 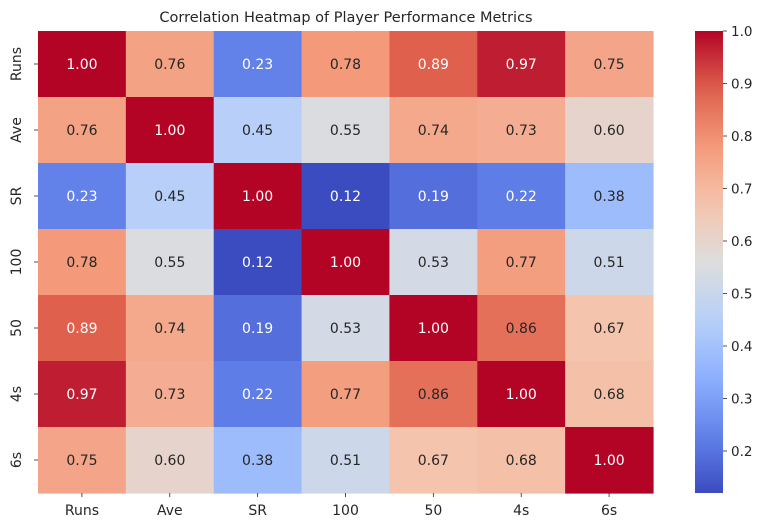 I want to click on colorbar: 0.2 0.3 0.4 0.5 0.6 0.7 0.8 0.9 1.0, so click(x=723, y=258).